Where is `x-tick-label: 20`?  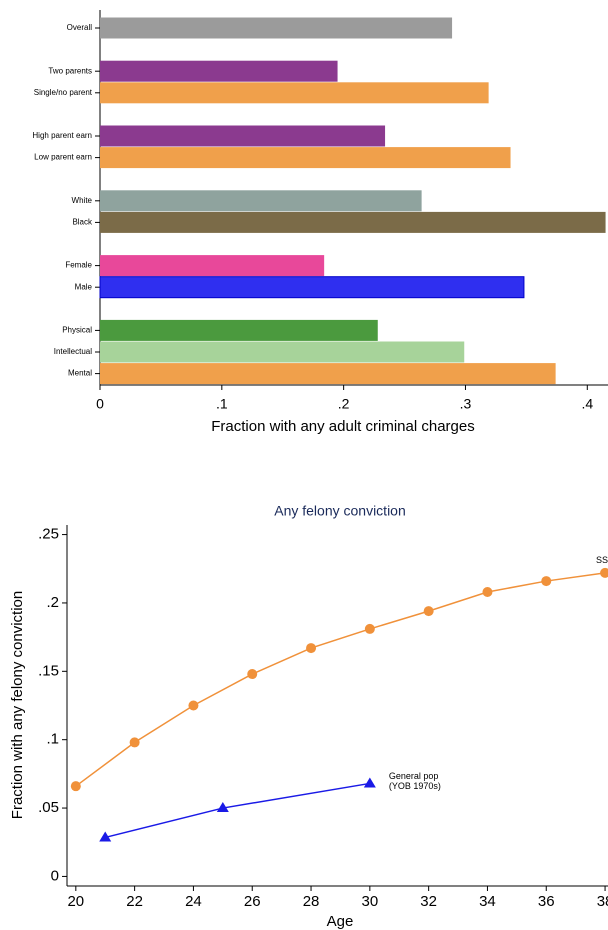 x-tick-label: 20 is located at coordinates (75, 901).